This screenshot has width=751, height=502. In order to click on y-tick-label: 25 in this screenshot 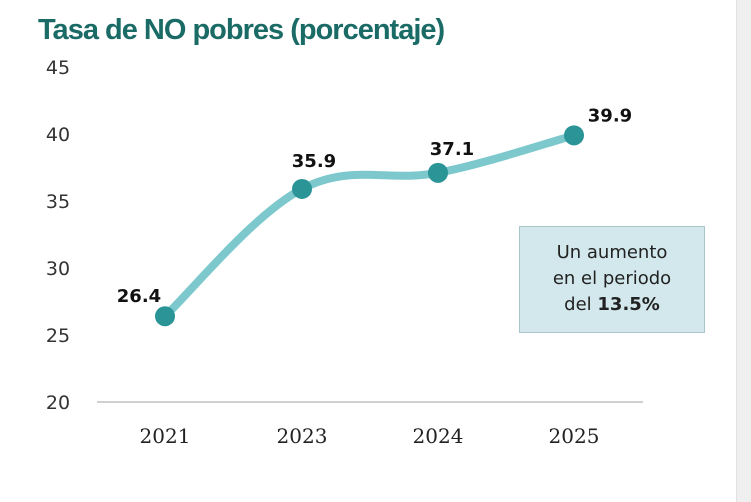, I will do `click(58, 336)`.